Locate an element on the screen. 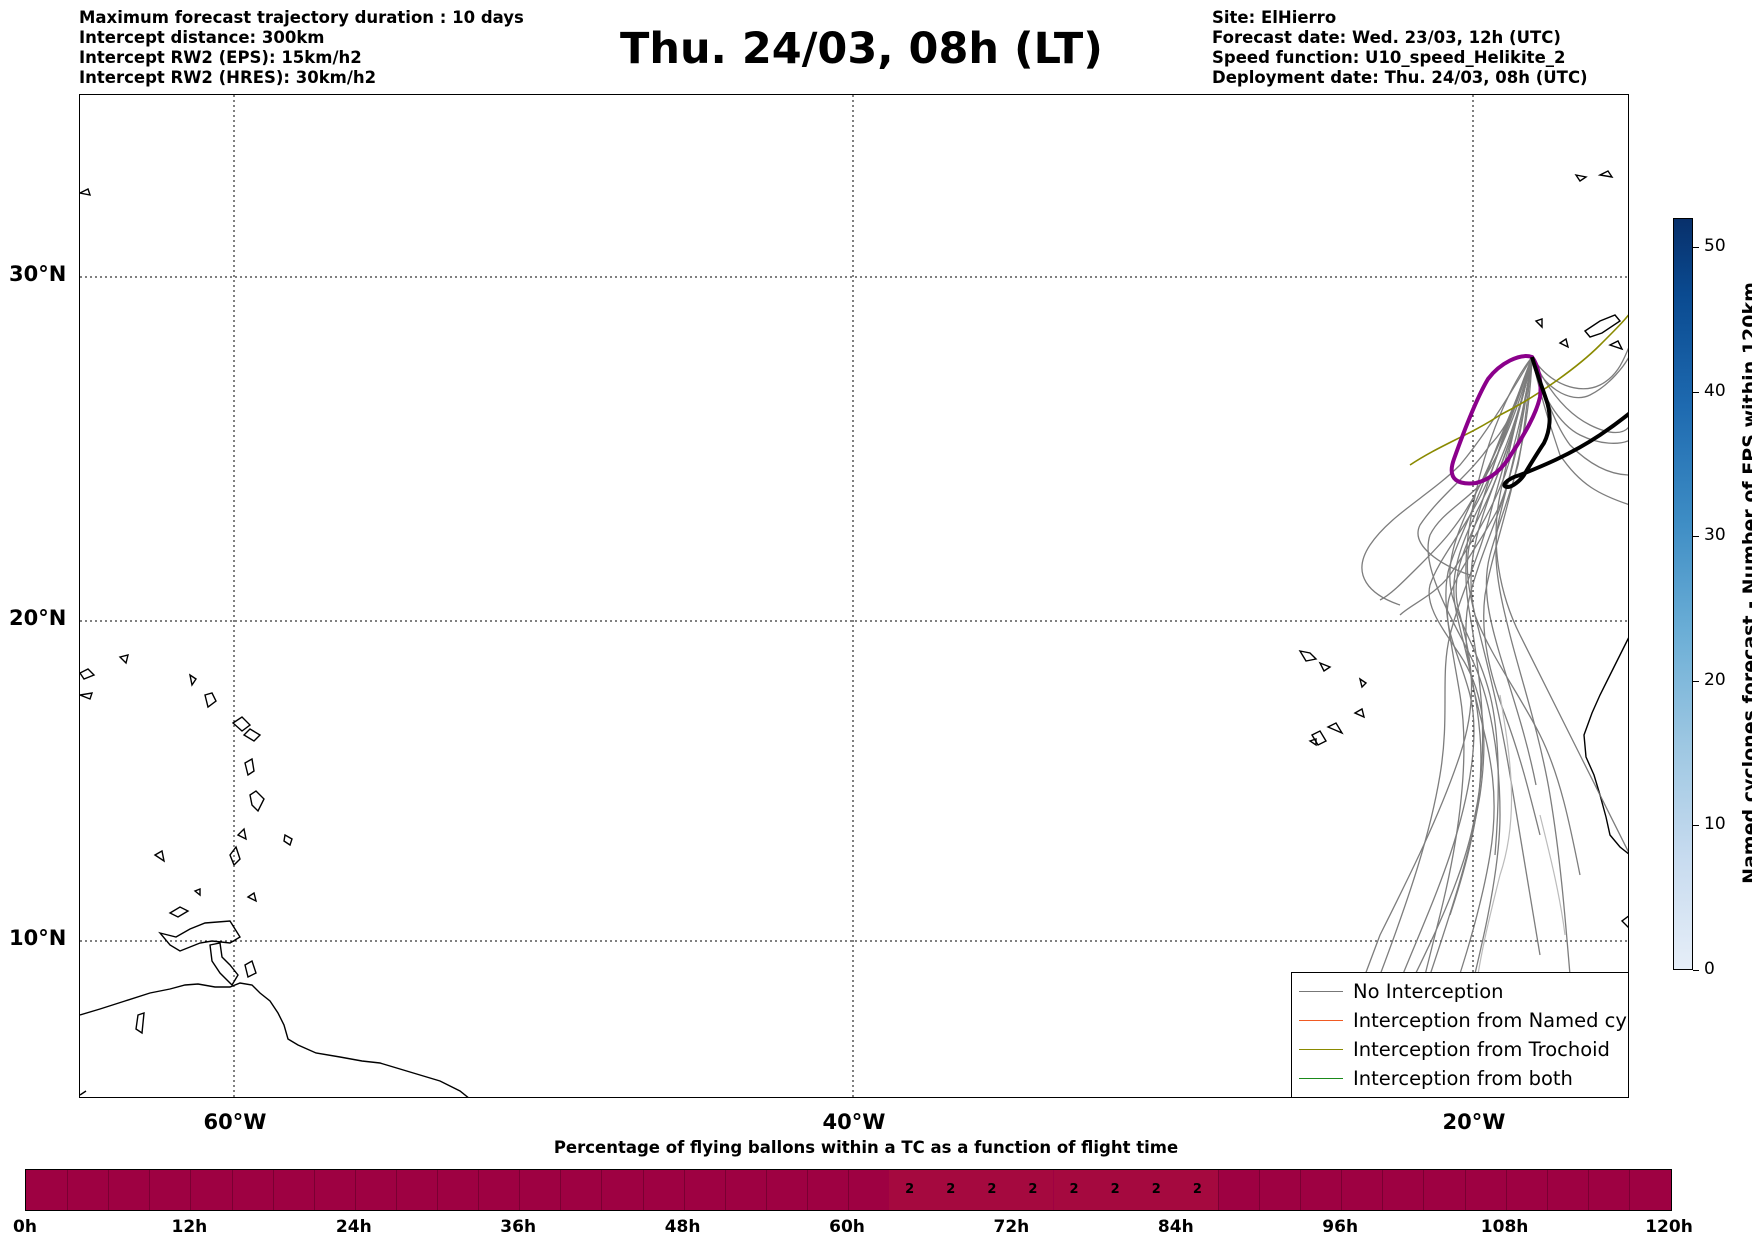 The width and height of the screenshot is (1752, 1241). timeline-tick-label: 0h is located at coordinates (25, 1227).